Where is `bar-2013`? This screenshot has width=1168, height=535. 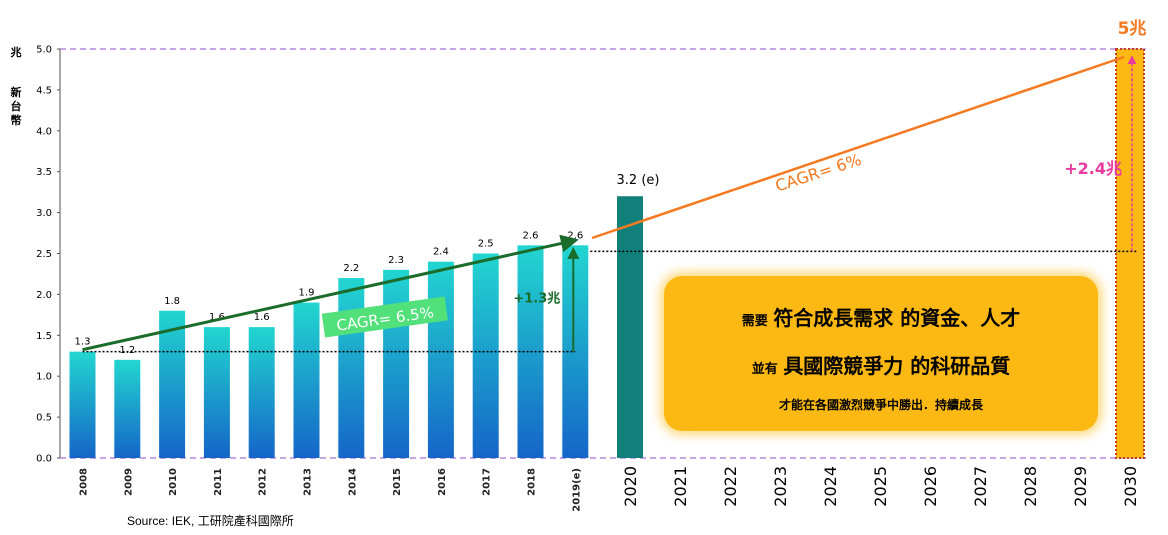
bar-2013 is located at coordinates (306, 380).